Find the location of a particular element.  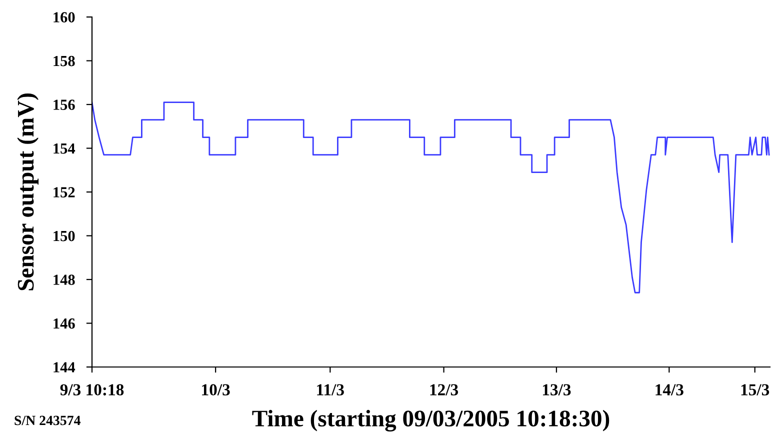

x-tick-label: 11/3 is located at coordinates (330, 390).